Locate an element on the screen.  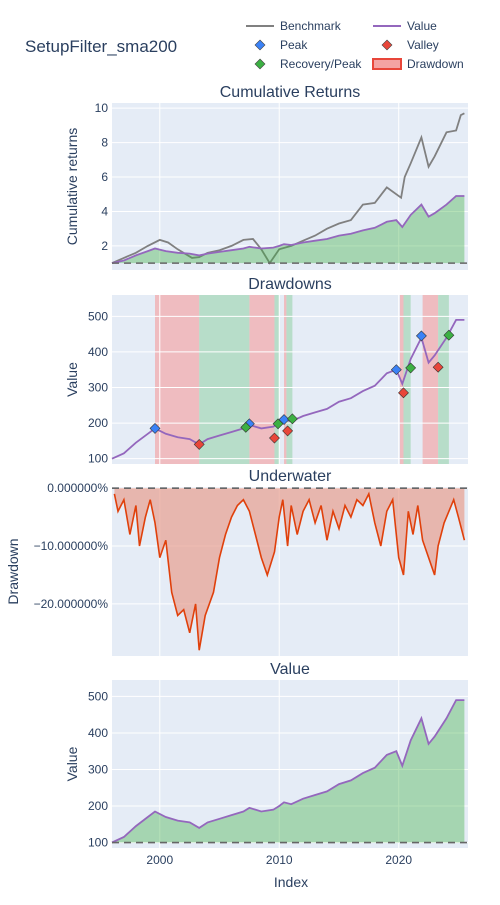
legend-item: Benchmark is located at coordinates (294, 26).